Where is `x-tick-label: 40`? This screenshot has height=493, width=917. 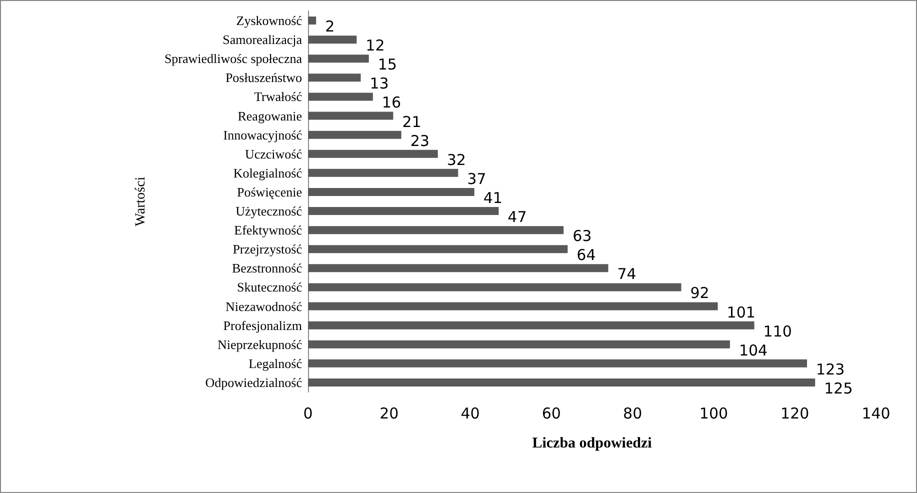 x-tick-label: 40 is located at coordinates (470, 413).